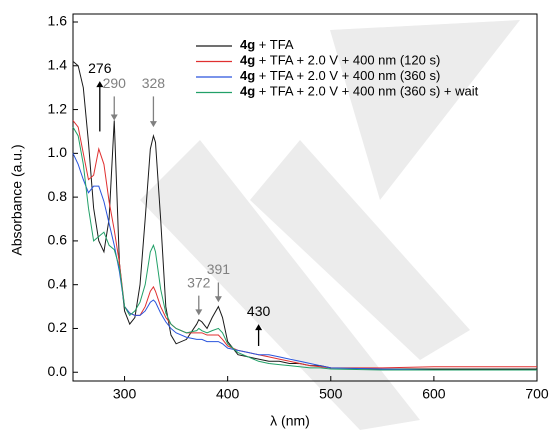  I want to click on y-tick-label: 1.4, so click(58, 64).